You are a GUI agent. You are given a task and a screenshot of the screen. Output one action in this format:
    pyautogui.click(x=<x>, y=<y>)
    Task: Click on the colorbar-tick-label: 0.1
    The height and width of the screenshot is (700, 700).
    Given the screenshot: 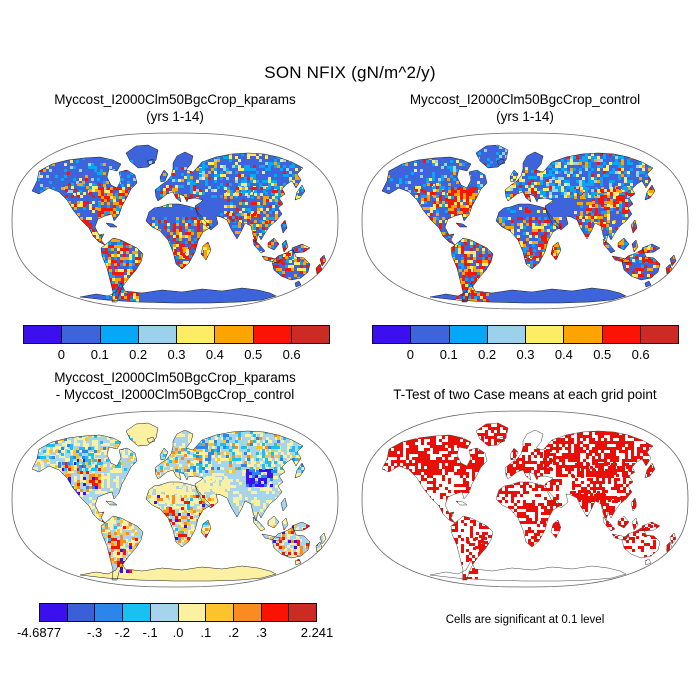 What is the action you would take?
    pyautogui.click(x=99, y=354)
    